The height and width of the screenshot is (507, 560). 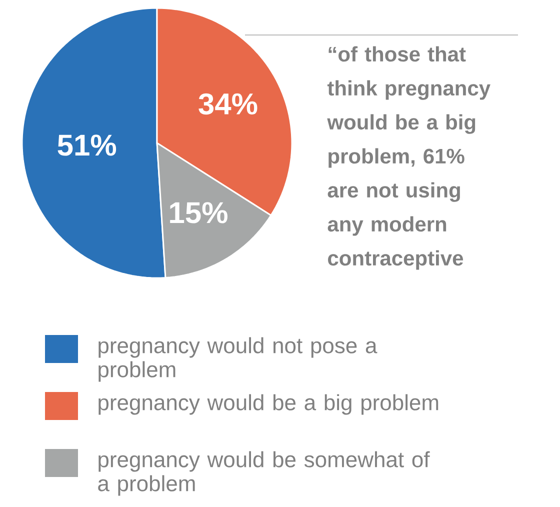 What do you see at coordinates (228, 104) in the screenshot?
I see `data-label: 34%` at bounding box center [228, 104].